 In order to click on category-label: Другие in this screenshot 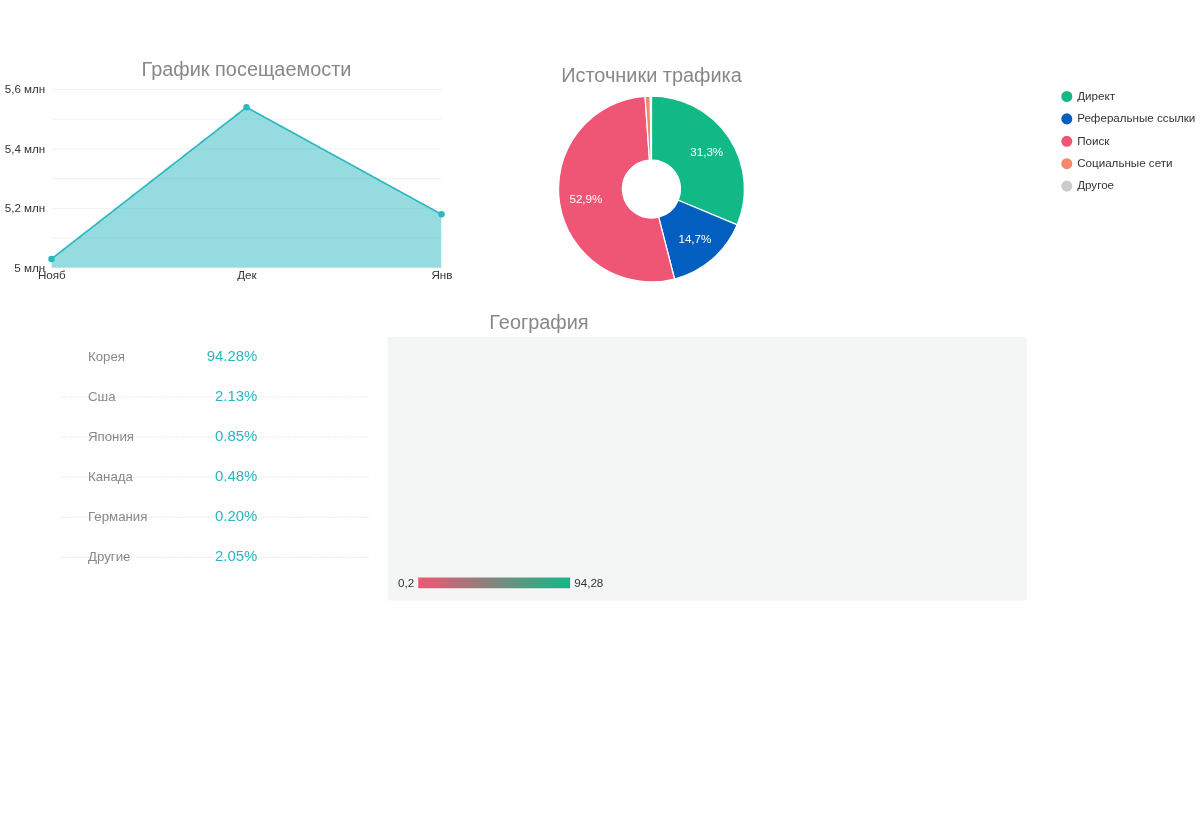, I will do `click(109, 557)`.